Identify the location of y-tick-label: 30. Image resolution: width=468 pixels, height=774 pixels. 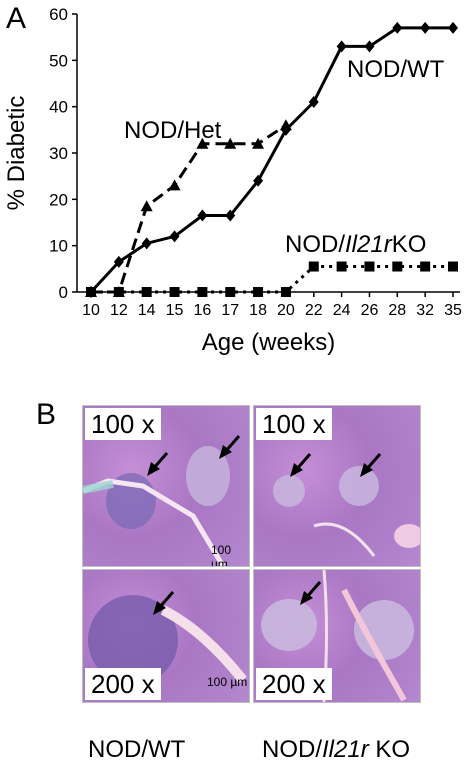
(58, 153).